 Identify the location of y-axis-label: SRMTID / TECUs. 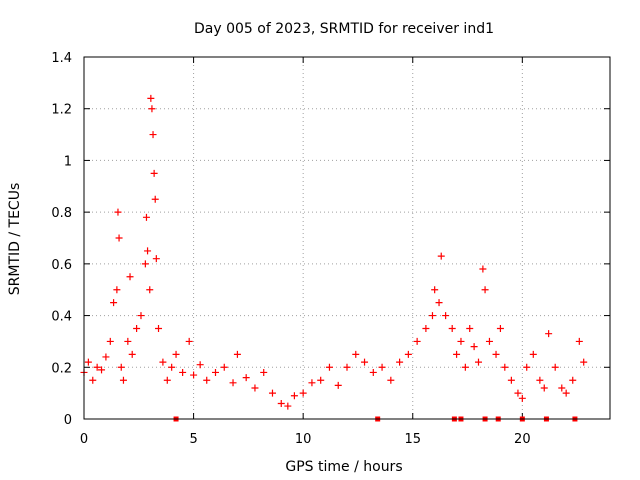
(15, 239).